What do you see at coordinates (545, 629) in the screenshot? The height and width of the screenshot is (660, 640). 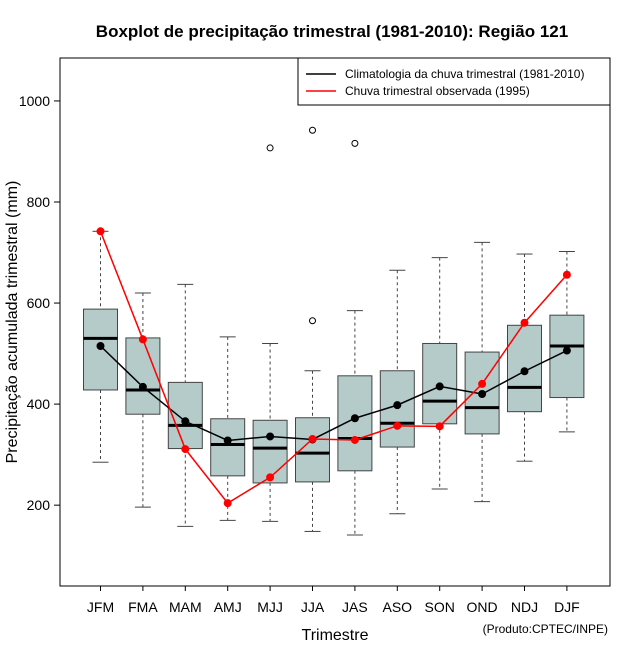 I see `credit-text: (Produto:CPTEC/INPE)` at bounding box center [545, 629].